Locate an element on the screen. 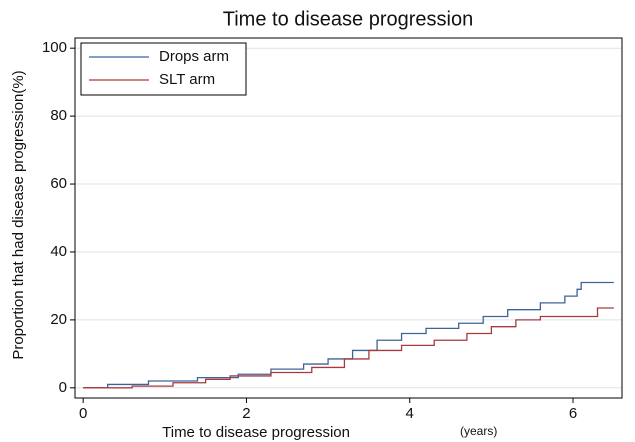  x-tick-label: 4 is located at coordinates (410, 413).